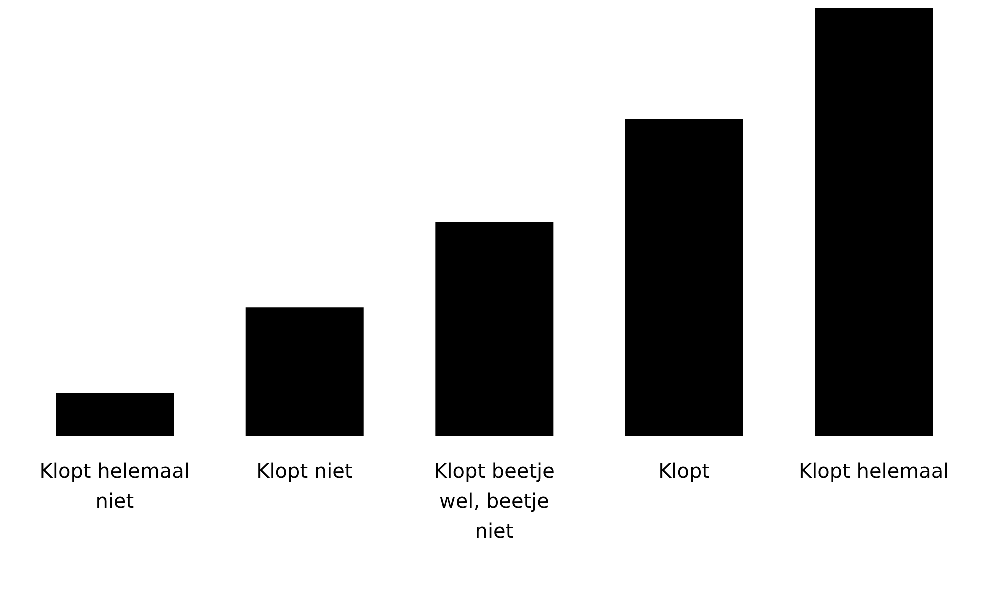 The width and height of the screenshot is (989, 594). What do you see at coordinates (494, 501) in the screenshot?
I see `x-tick-label: Klopt beetje wel, beetje niet` at bounding box center [494, 501].